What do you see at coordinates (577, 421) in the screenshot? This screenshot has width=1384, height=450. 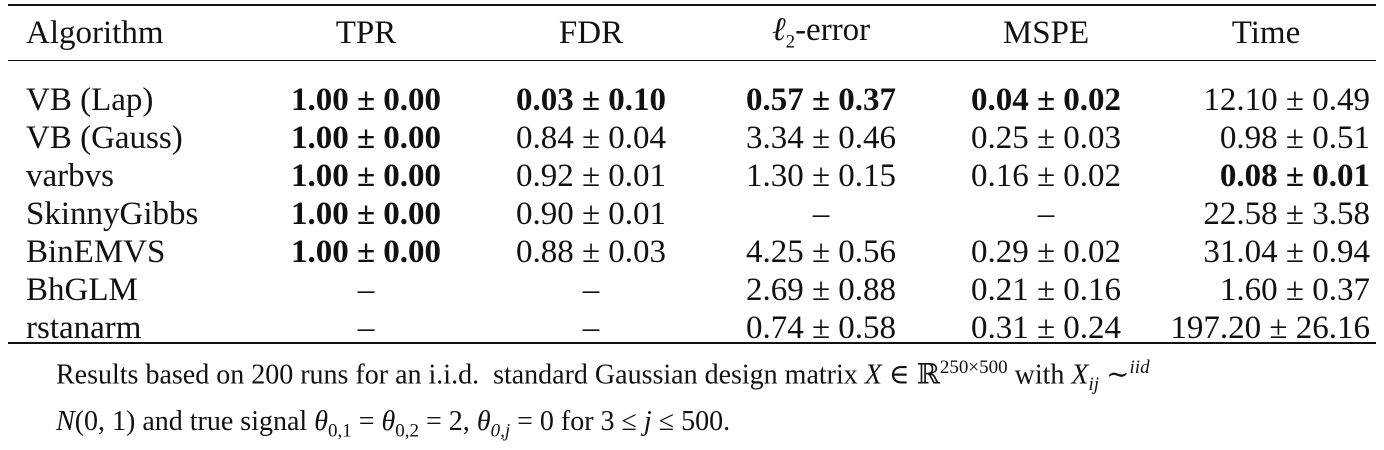 I see `math-eq: = 0 for 3 ≤` at bounding box center [577, 421].